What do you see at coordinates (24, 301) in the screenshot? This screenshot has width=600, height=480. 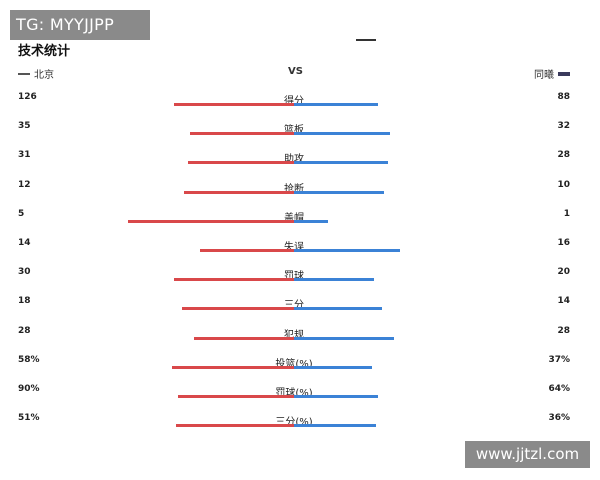 I see `stat-left-value: 18` at bounding box center [24, 301].